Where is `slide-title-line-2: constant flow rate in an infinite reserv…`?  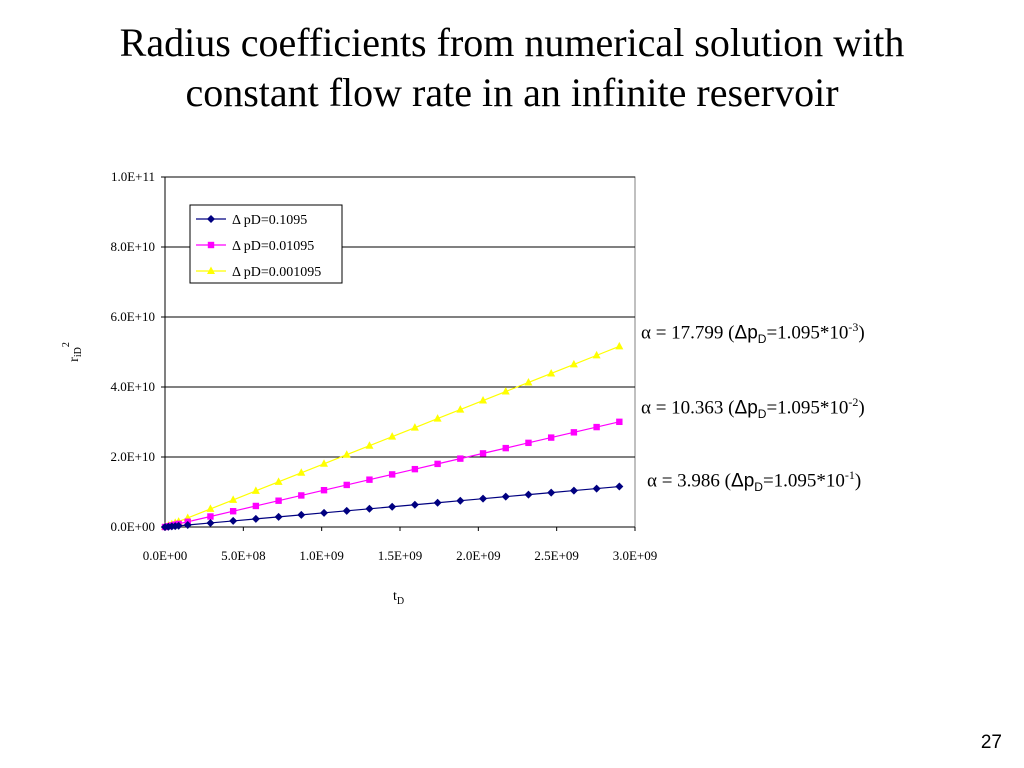 slide-title-line-2: constant flow rate in an infinite reserv… is located at coordinates (512, 92).